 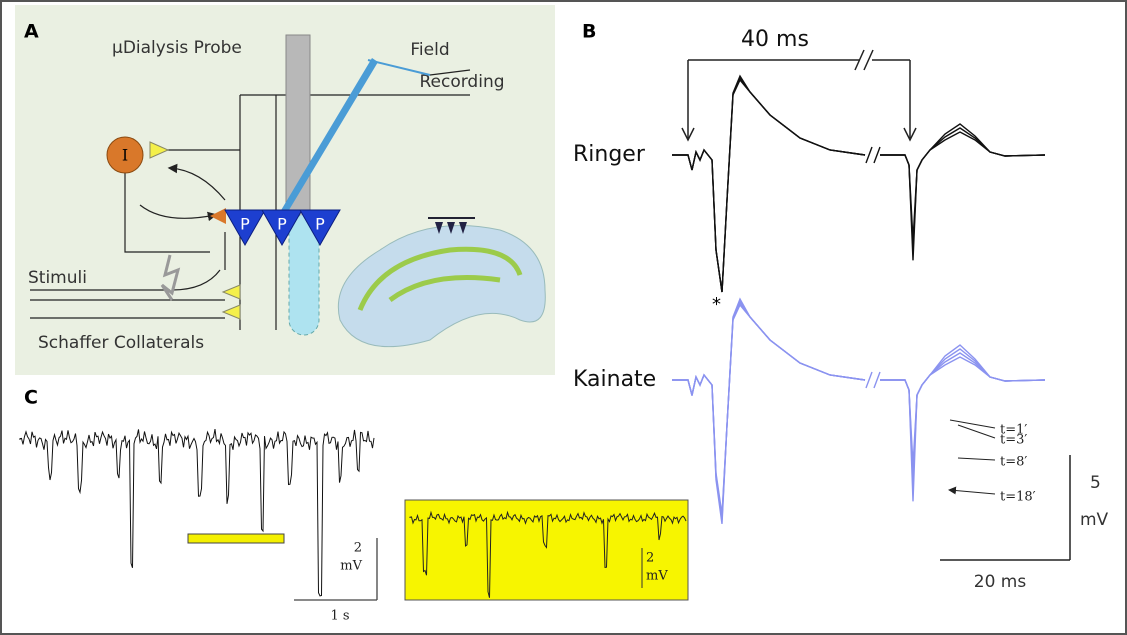 I want to click on kainate-trace, so click(x=859, y=410).